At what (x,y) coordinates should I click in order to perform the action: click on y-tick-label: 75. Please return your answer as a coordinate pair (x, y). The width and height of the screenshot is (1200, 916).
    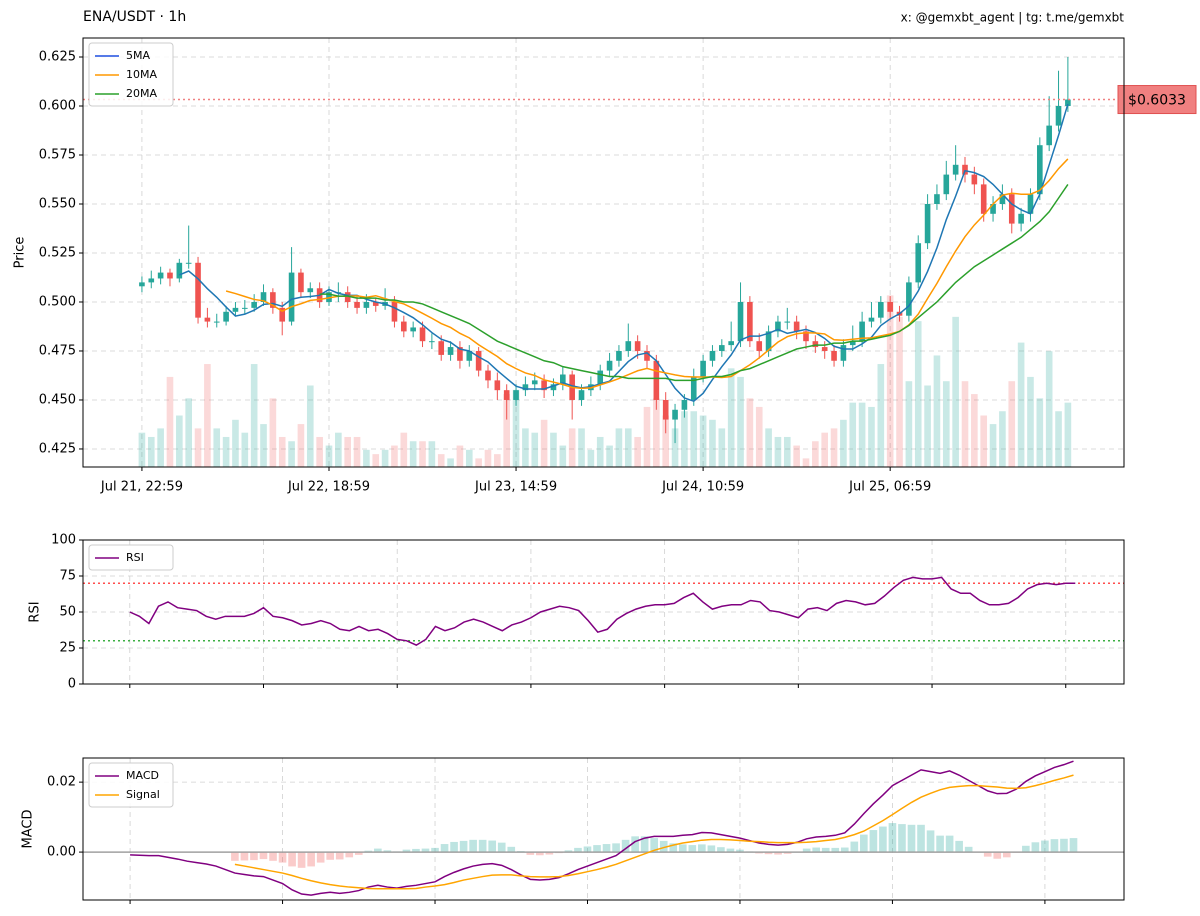
    Looking at the image, I should click on (67, 576).